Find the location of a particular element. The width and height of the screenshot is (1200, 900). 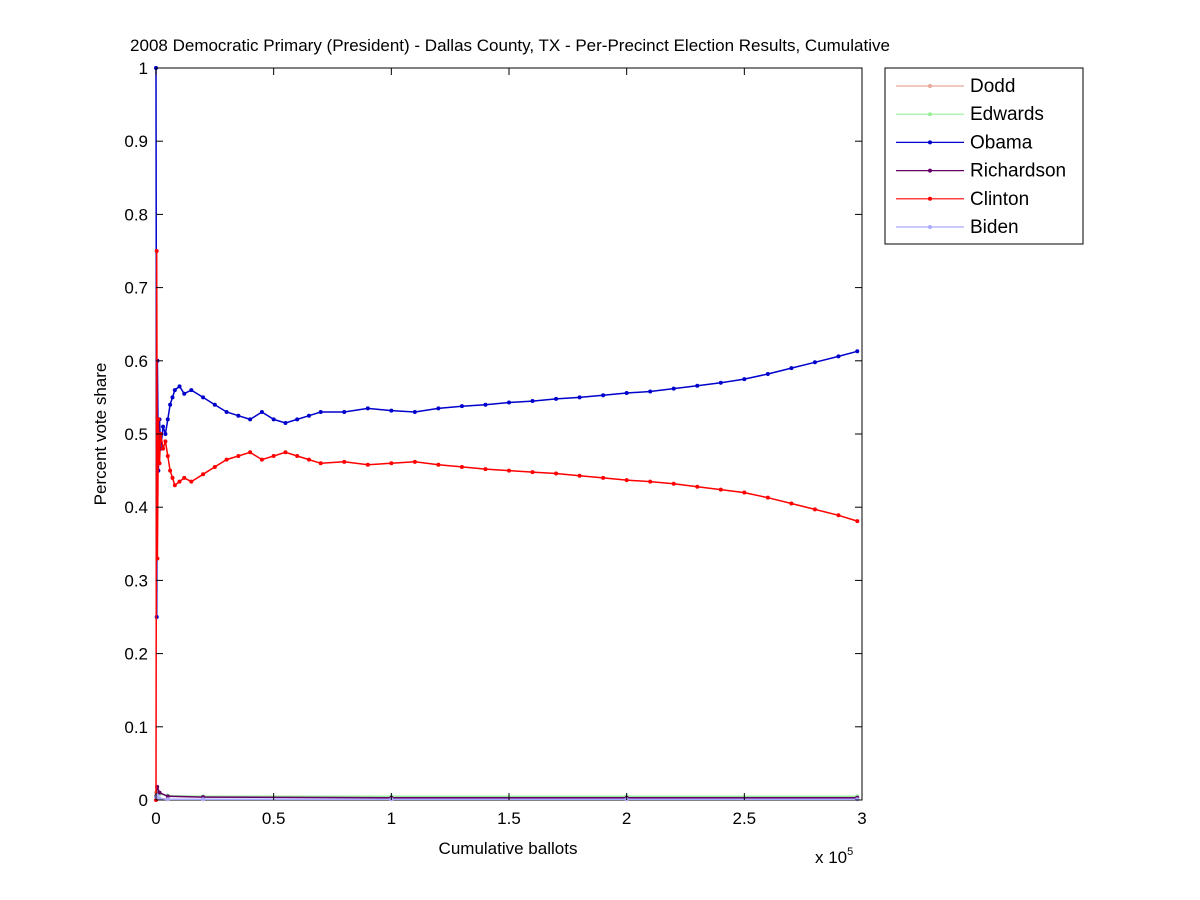

legend-item-edwards: Edwards is located at coordinates (970, 114).